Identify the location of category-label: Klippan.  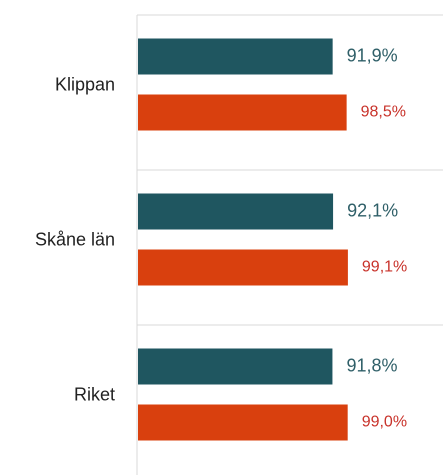
(85, 84).